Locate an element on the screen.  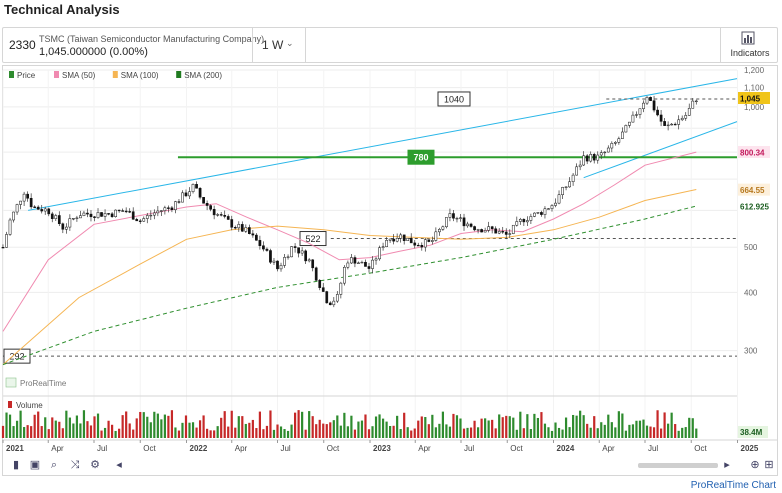
sma200-tag: 612.925 is located at coordinates (754, 207).